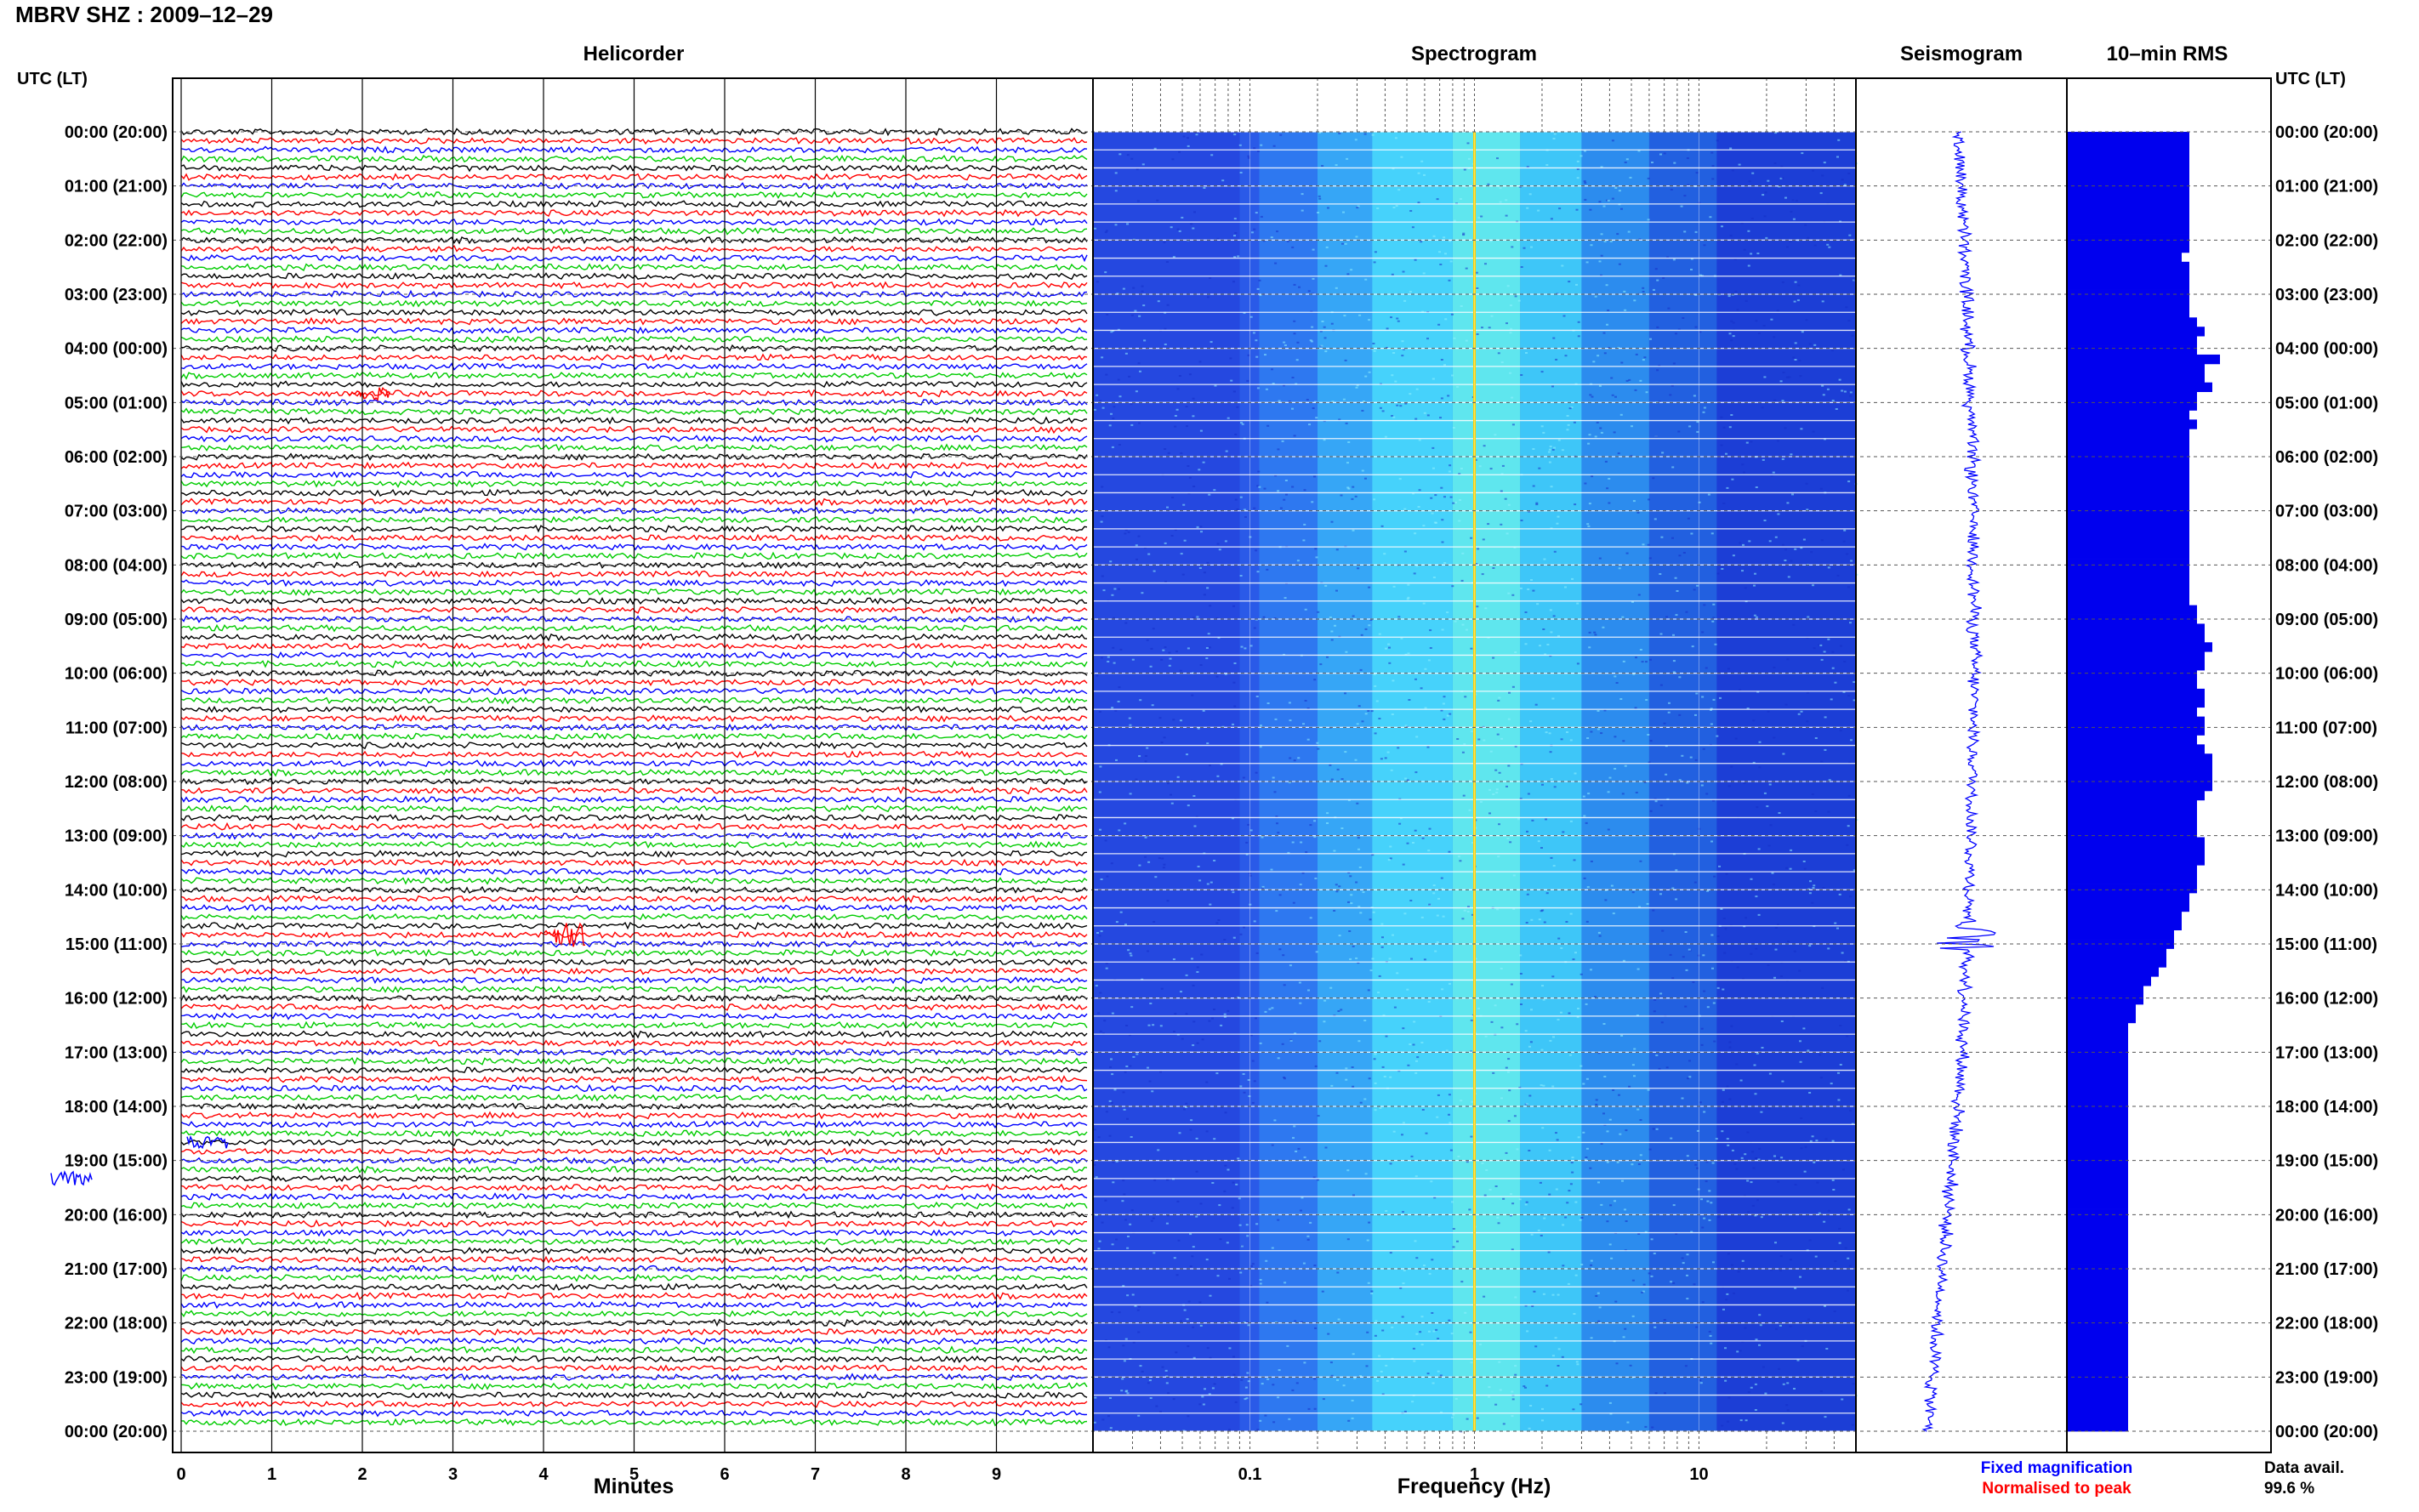  Describe the element at coordinates (116, 1269) in the screenshot. I see `time-label-left: 21:00 (17:00)` at that location.